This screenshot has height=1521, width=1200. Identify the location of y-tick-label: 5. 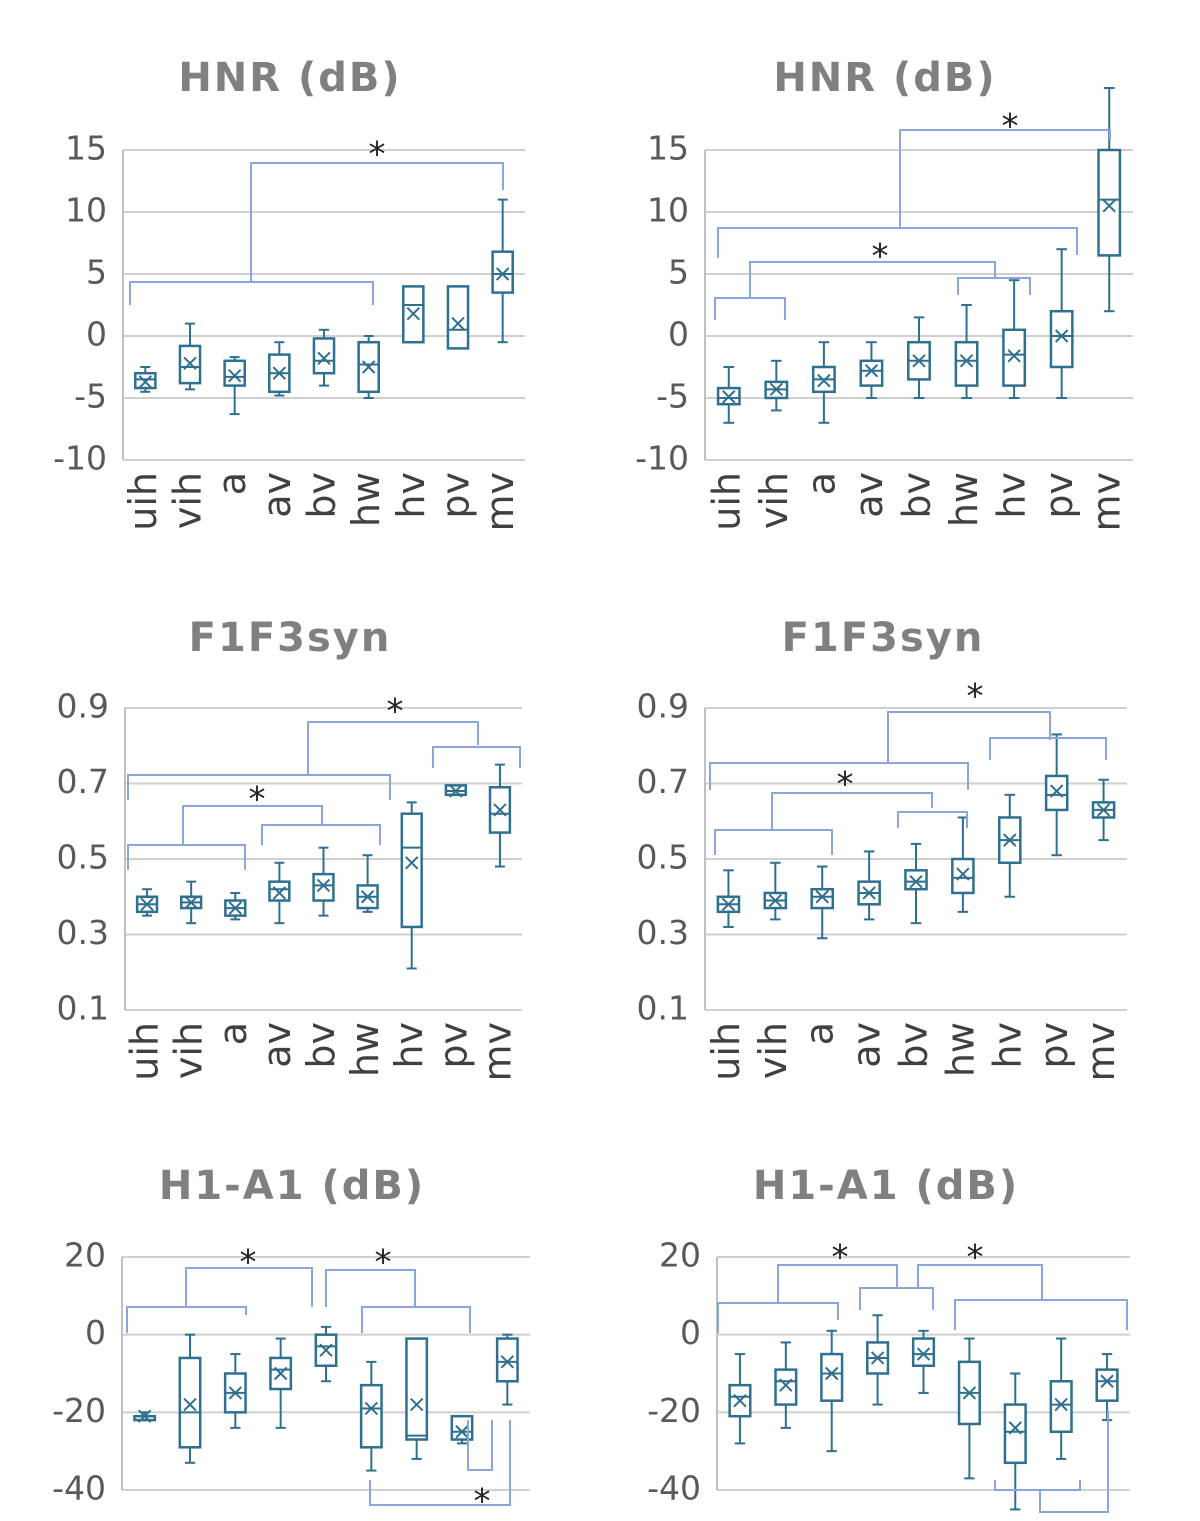
(678, 272).